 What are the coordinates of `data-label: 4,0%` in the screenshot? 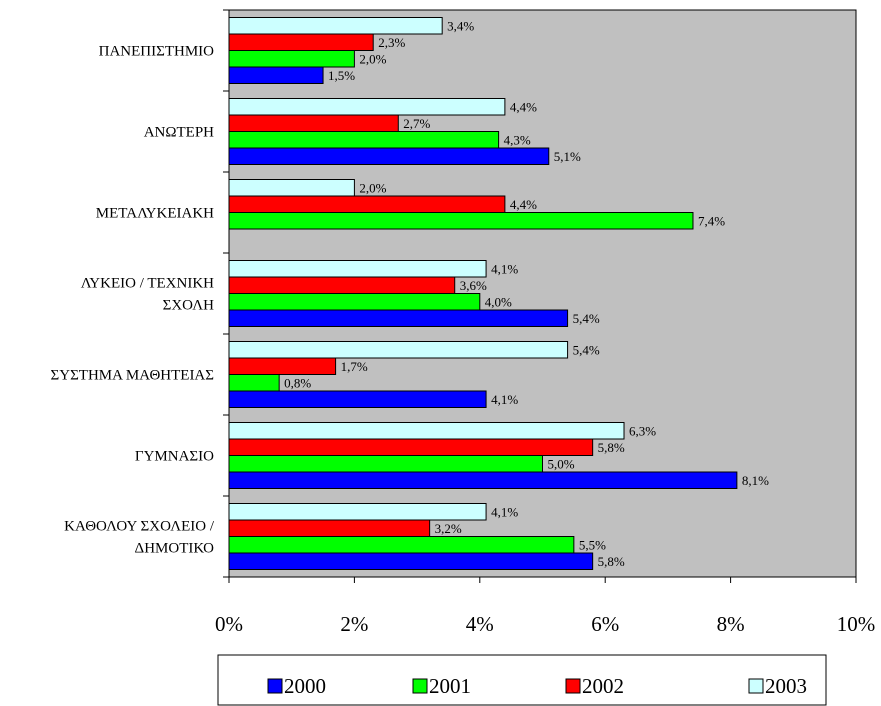 It's located at (498, 301).